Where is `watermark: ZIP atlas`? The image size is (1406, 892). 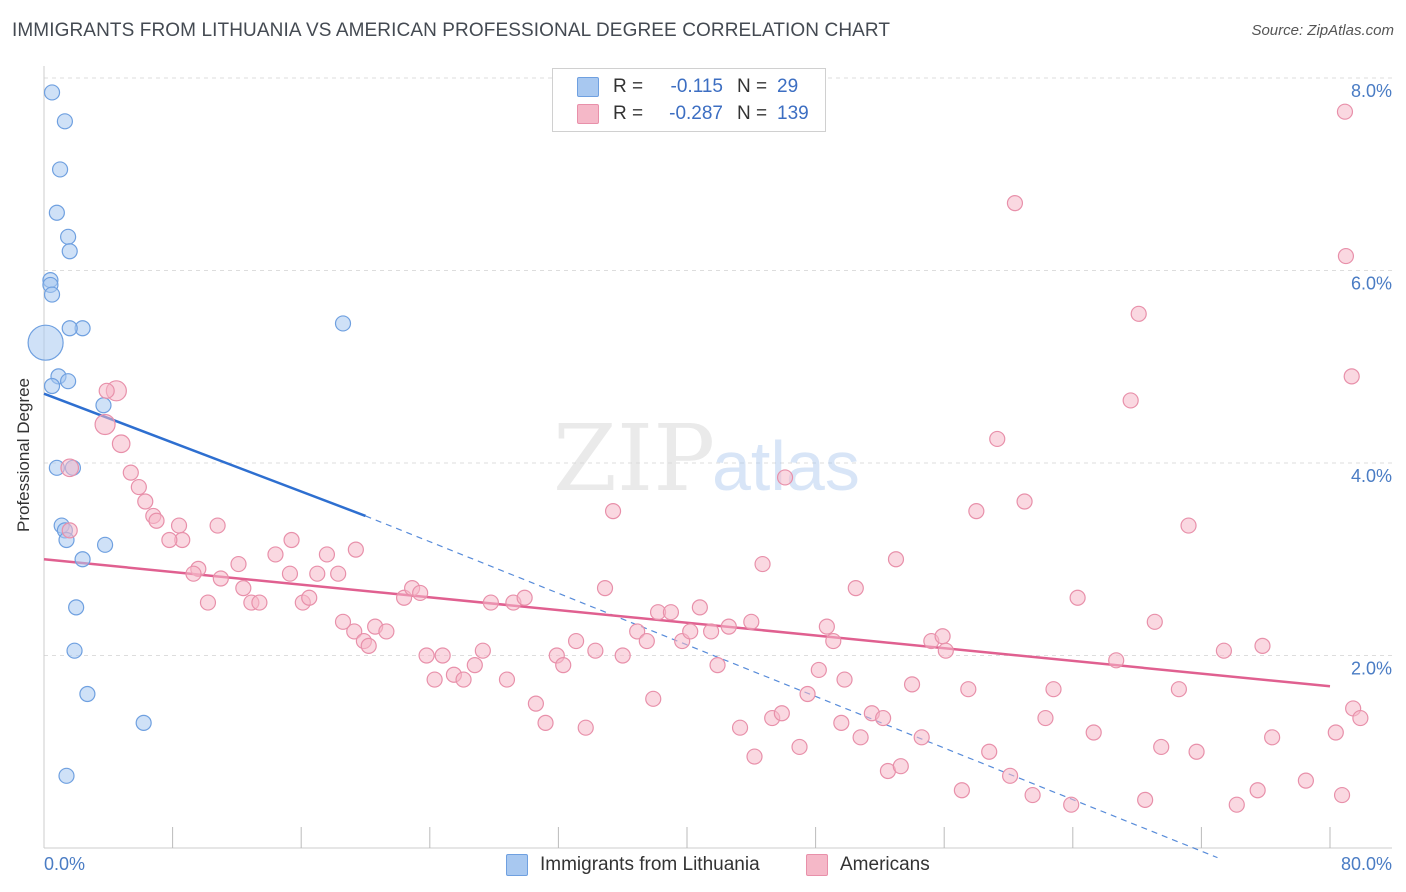 watermark: ZIP atlas is located at coordinates (706, 458).